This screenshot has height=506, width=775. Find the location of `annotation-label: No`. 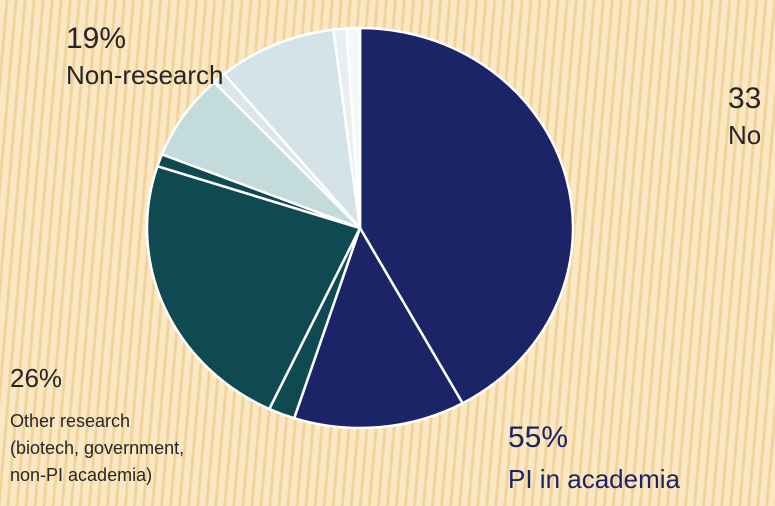

annotation-label: No is located at coordinates (744, 135).